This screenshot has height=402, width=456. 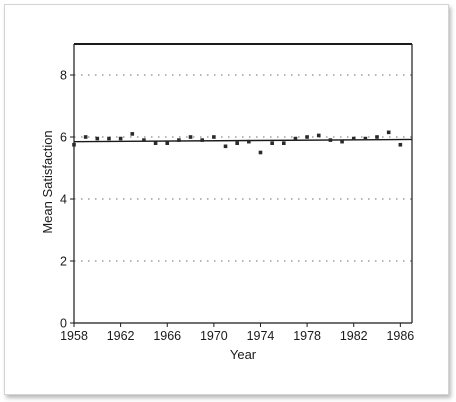 I want to click on data-point-1972, so click(x=237, y=143).